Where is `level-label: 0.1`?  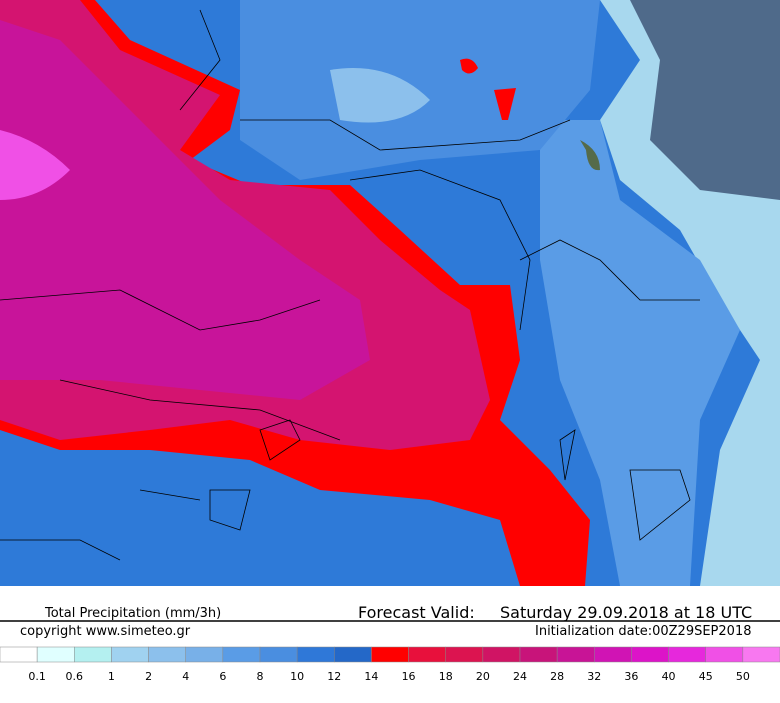
level-label: 0.1 is located at coordinates (37, 676).